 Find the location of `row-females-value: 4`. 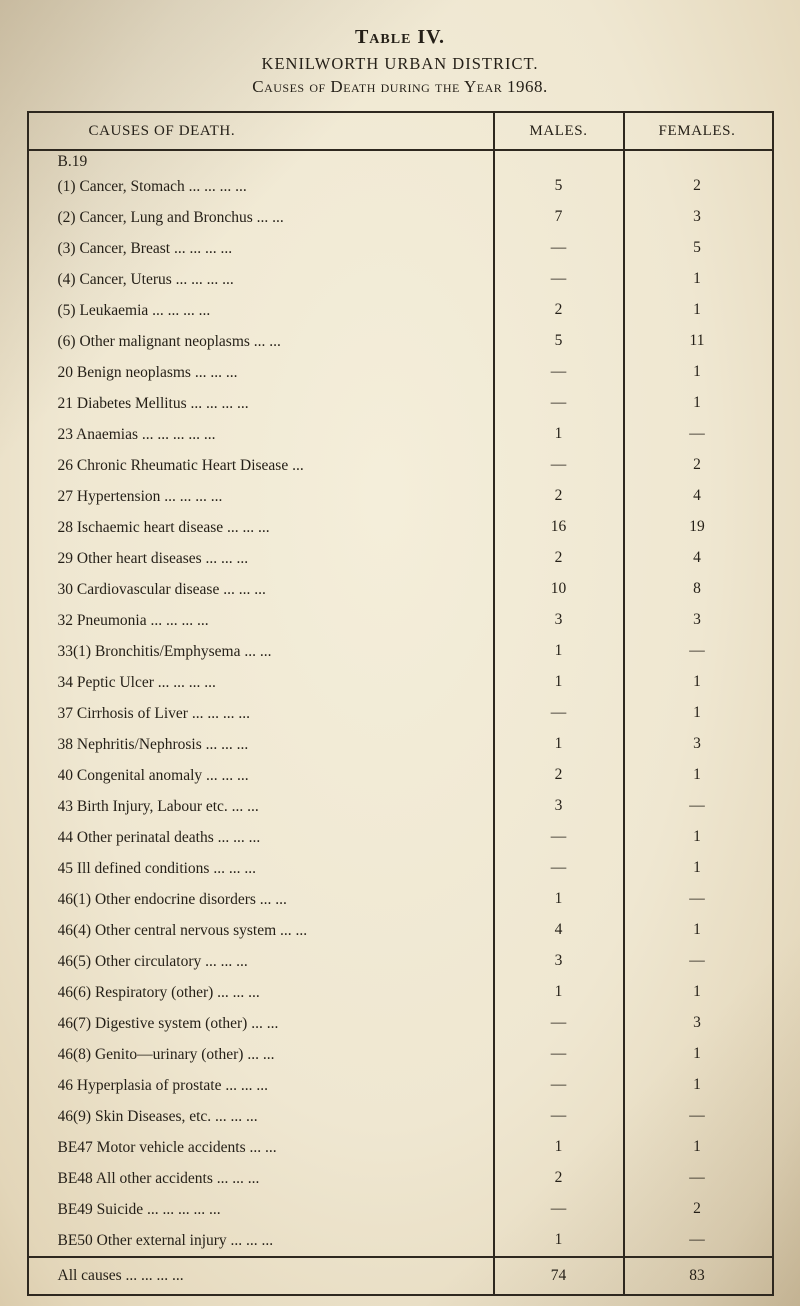

row-females-value: 4 is located at coordinates (696, 558).